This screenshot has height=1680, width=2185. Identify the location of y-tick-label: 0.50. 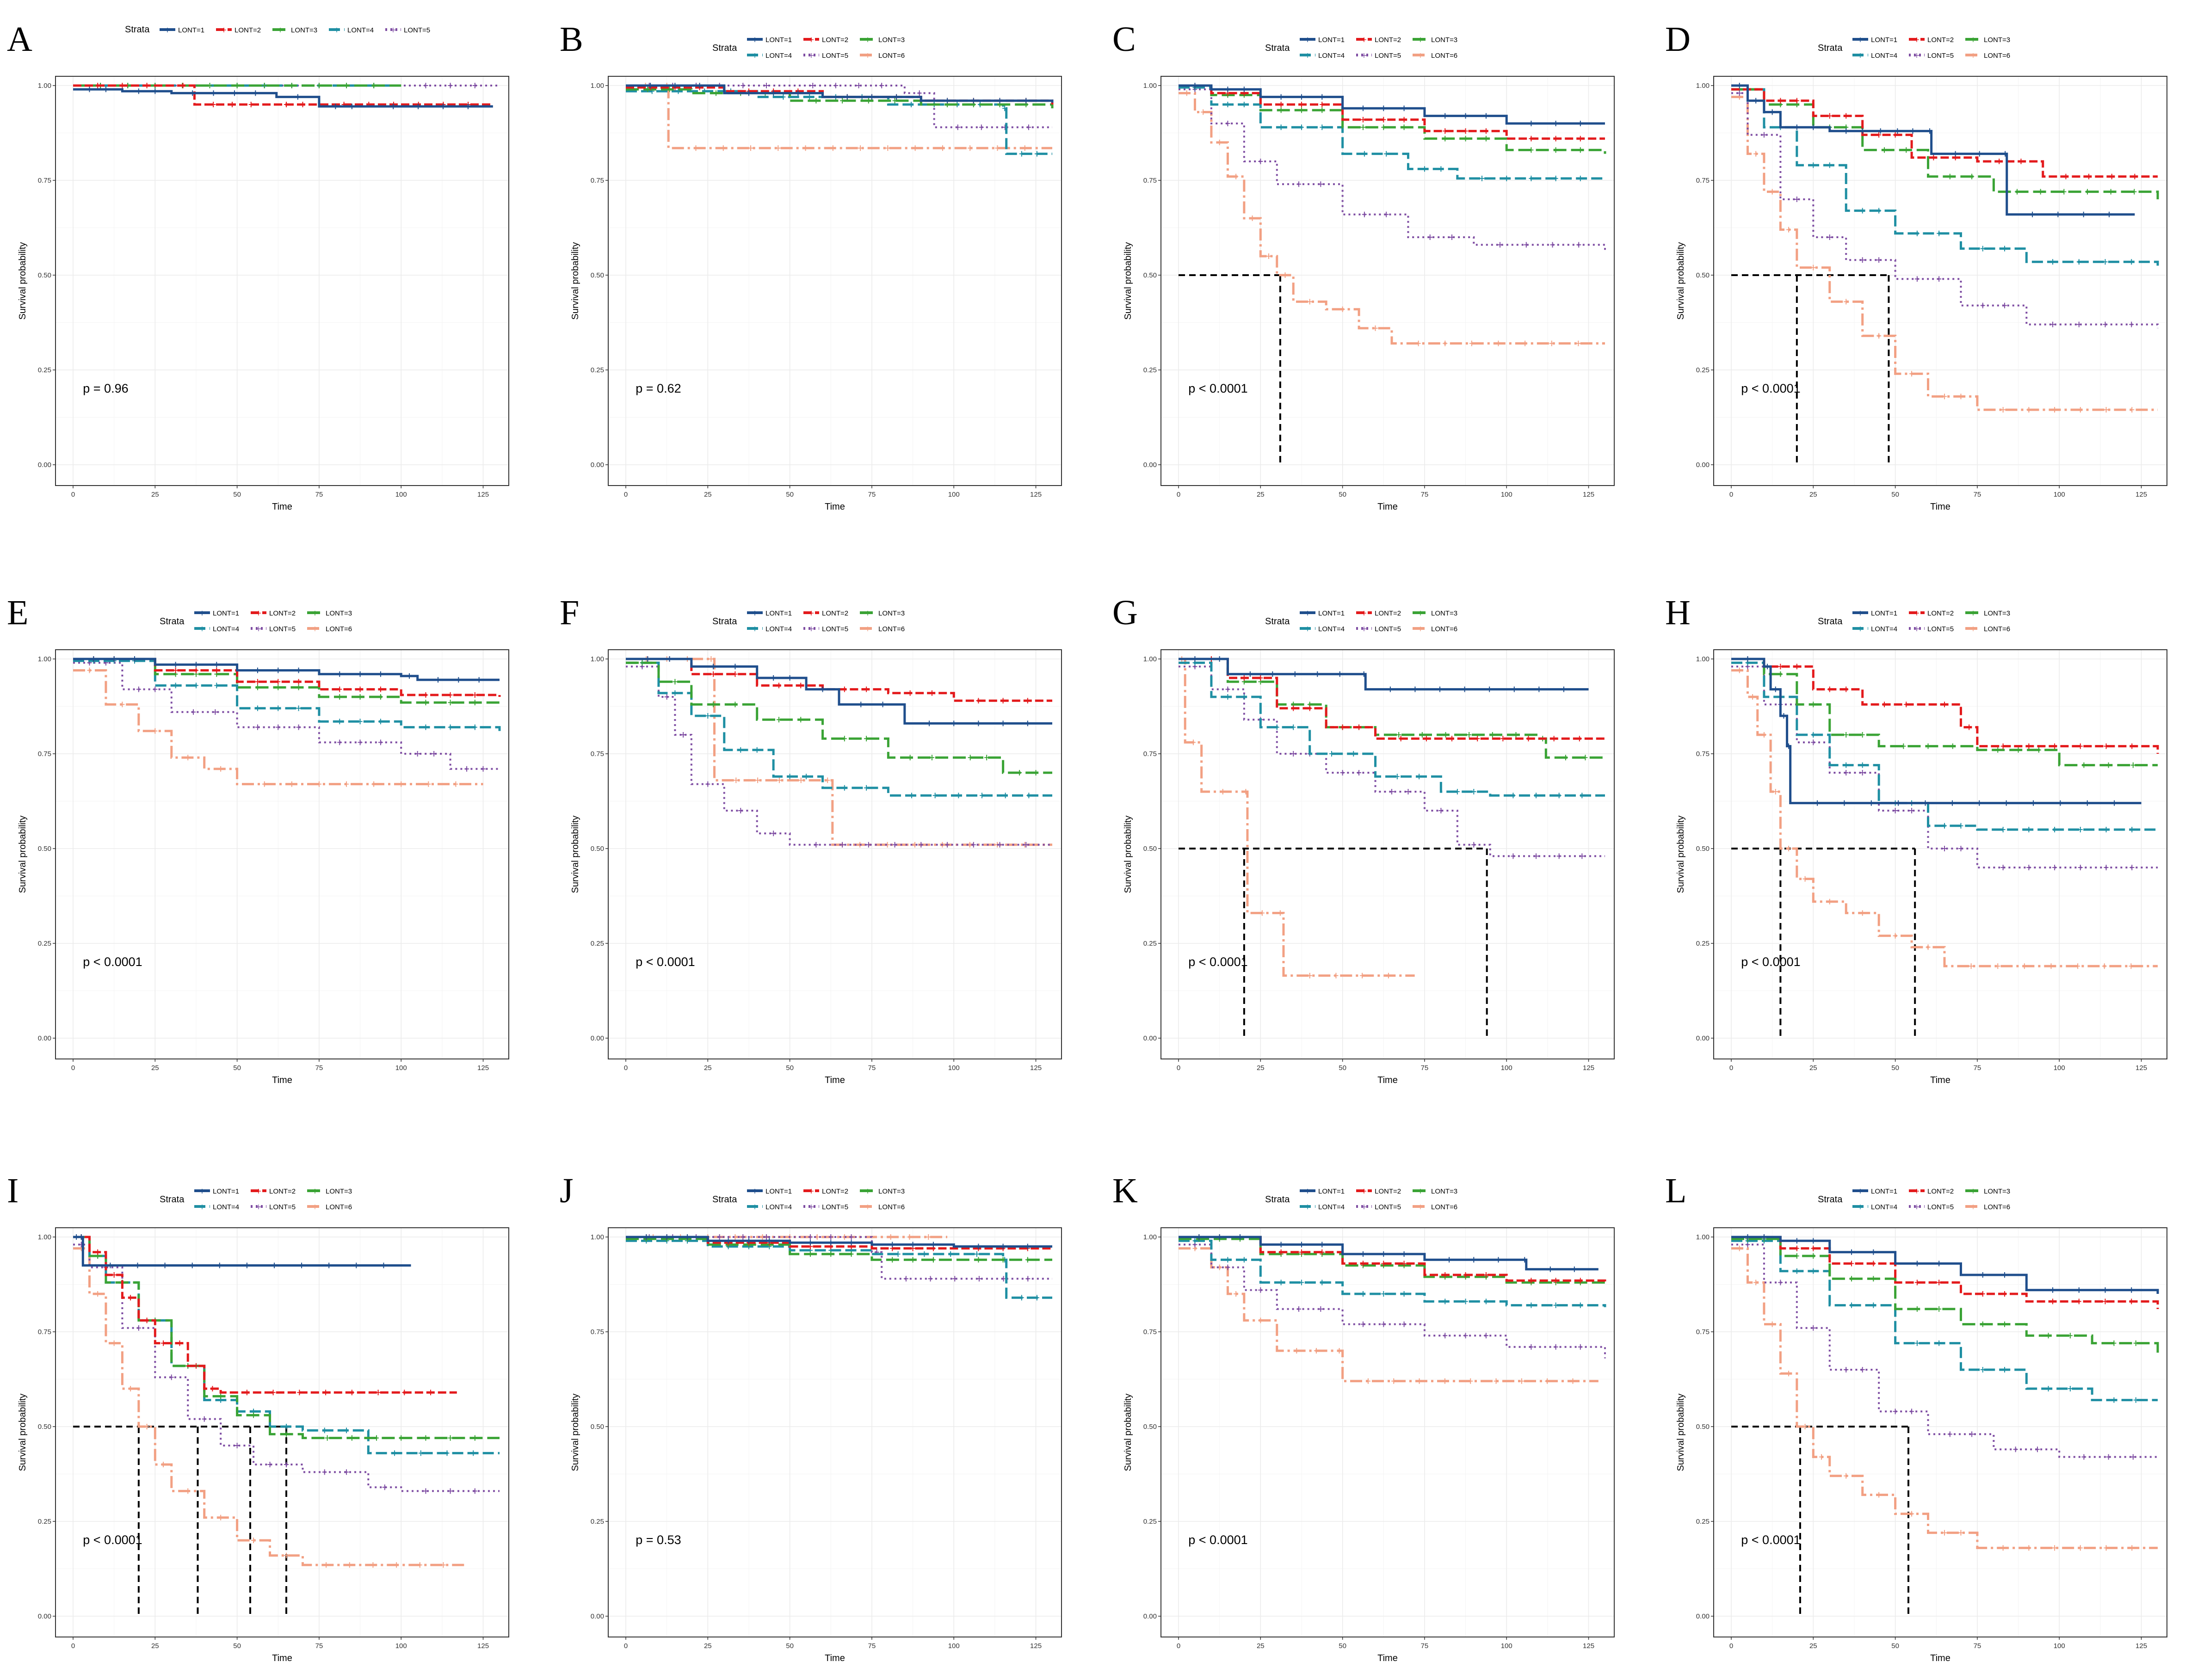
(44, 1427).